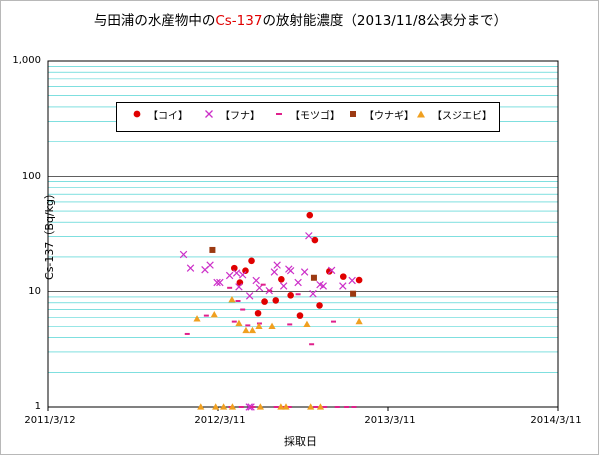 Image resolution: width=599 pixels, height=456 pixels. I want to click on dash-marker-icon, so click(279, 117).